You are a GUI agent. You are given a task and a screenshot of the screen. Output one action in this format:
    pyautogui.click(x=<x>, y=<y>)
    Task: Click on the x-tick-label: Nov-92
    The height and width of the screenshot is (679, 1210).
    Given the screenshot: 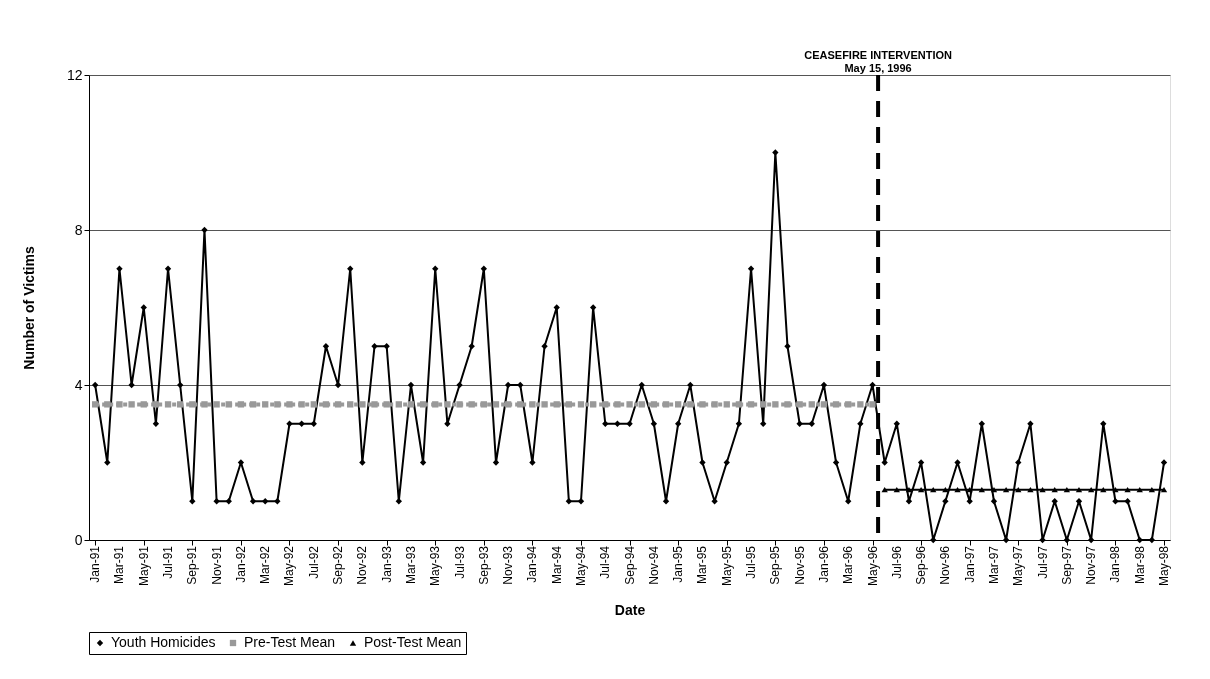 What is the action you would take?
    pyautogui.click(x=362, y=565)
    